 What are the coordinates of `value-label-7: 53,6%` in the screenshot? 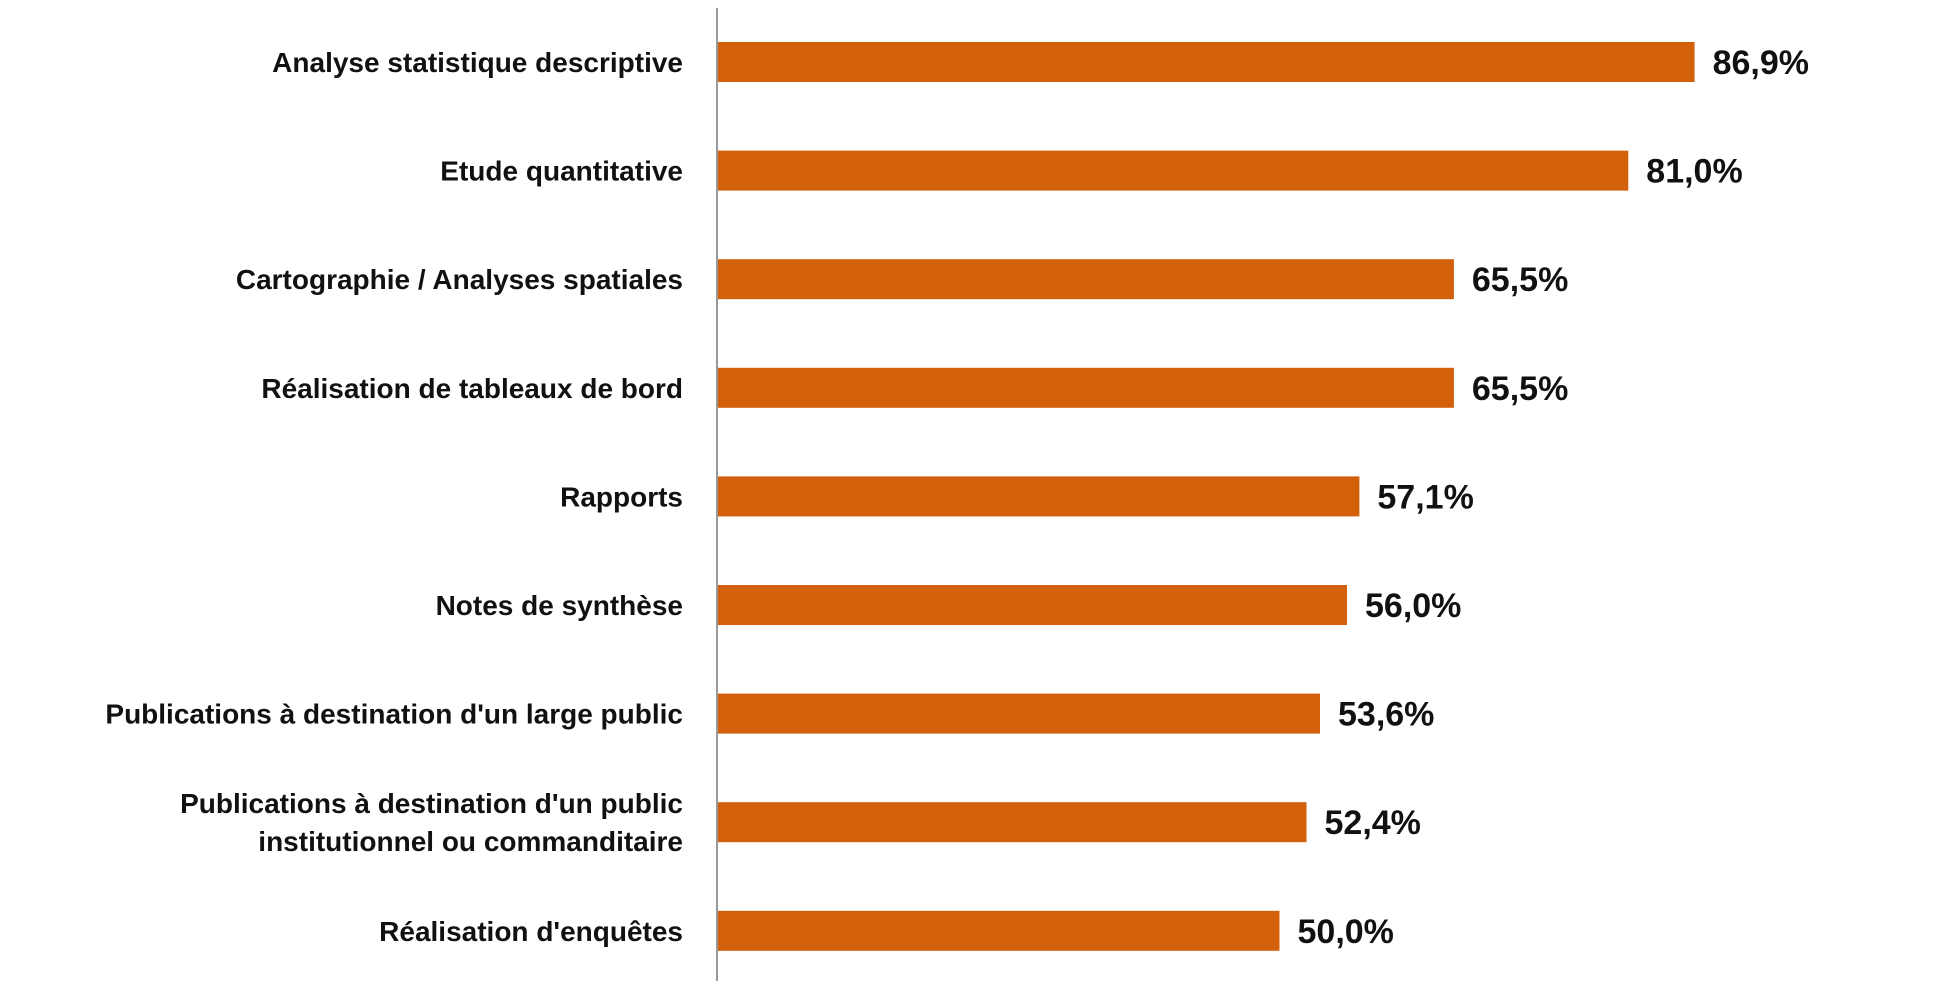 It's located at (1386, 715).